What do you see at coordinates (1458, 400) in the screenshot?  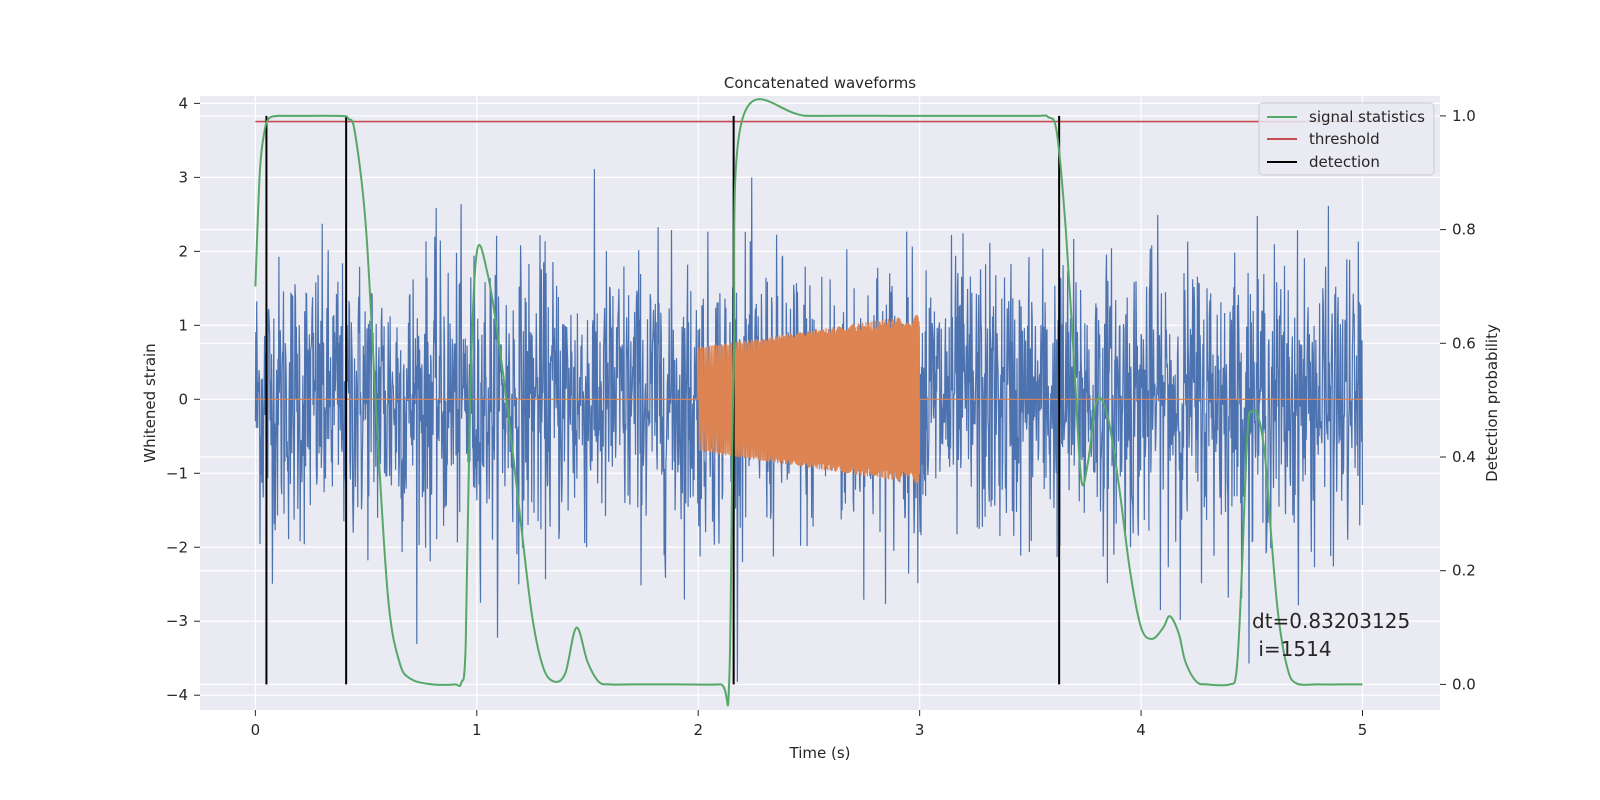 I see `ticks-right: 0.0 0.2 0.4 0.6 0.8 1.0` at bounding box center [1458, 400].